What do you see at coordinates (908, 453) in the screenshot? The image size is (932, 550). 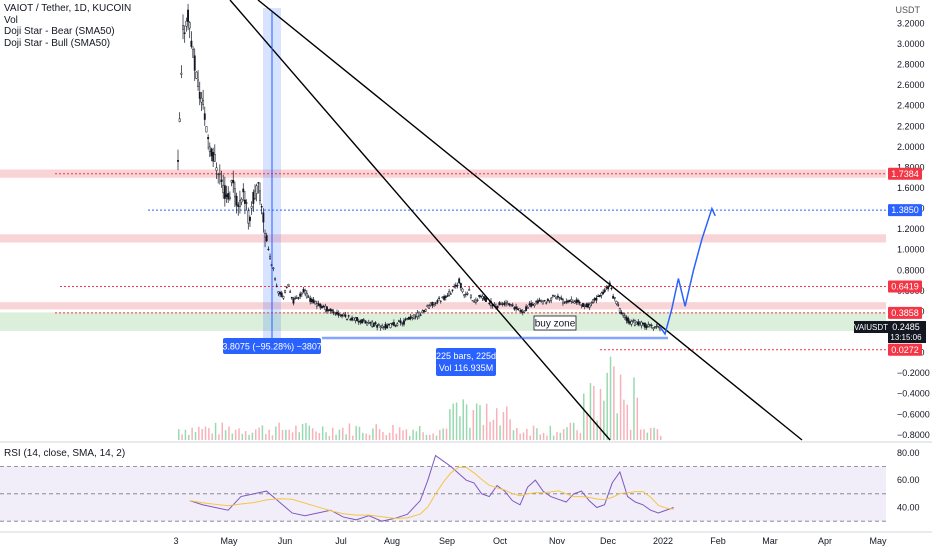 I see `rsi-tick-label: 80.00` at bounding box center [908, 453].